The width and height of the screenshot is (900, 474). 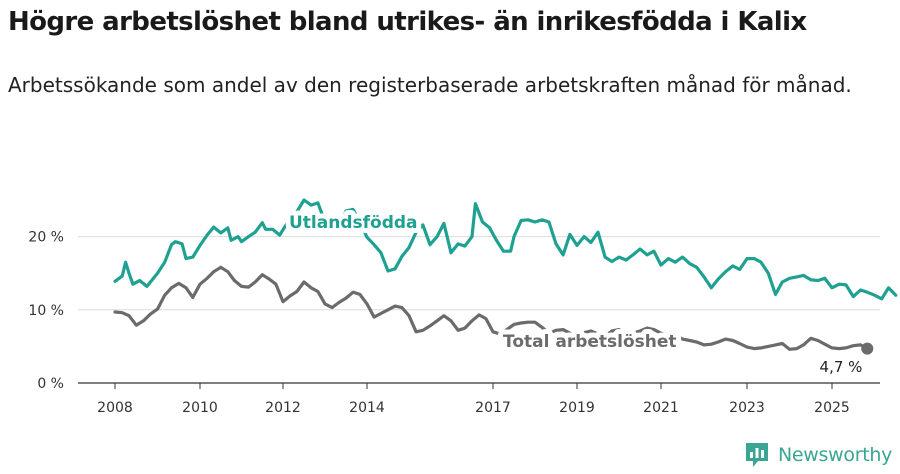 What do you see at coordinates (835, 455) in the screenshot?
I see `brand-name: Newsworthy` at bounding box center [835, 455].